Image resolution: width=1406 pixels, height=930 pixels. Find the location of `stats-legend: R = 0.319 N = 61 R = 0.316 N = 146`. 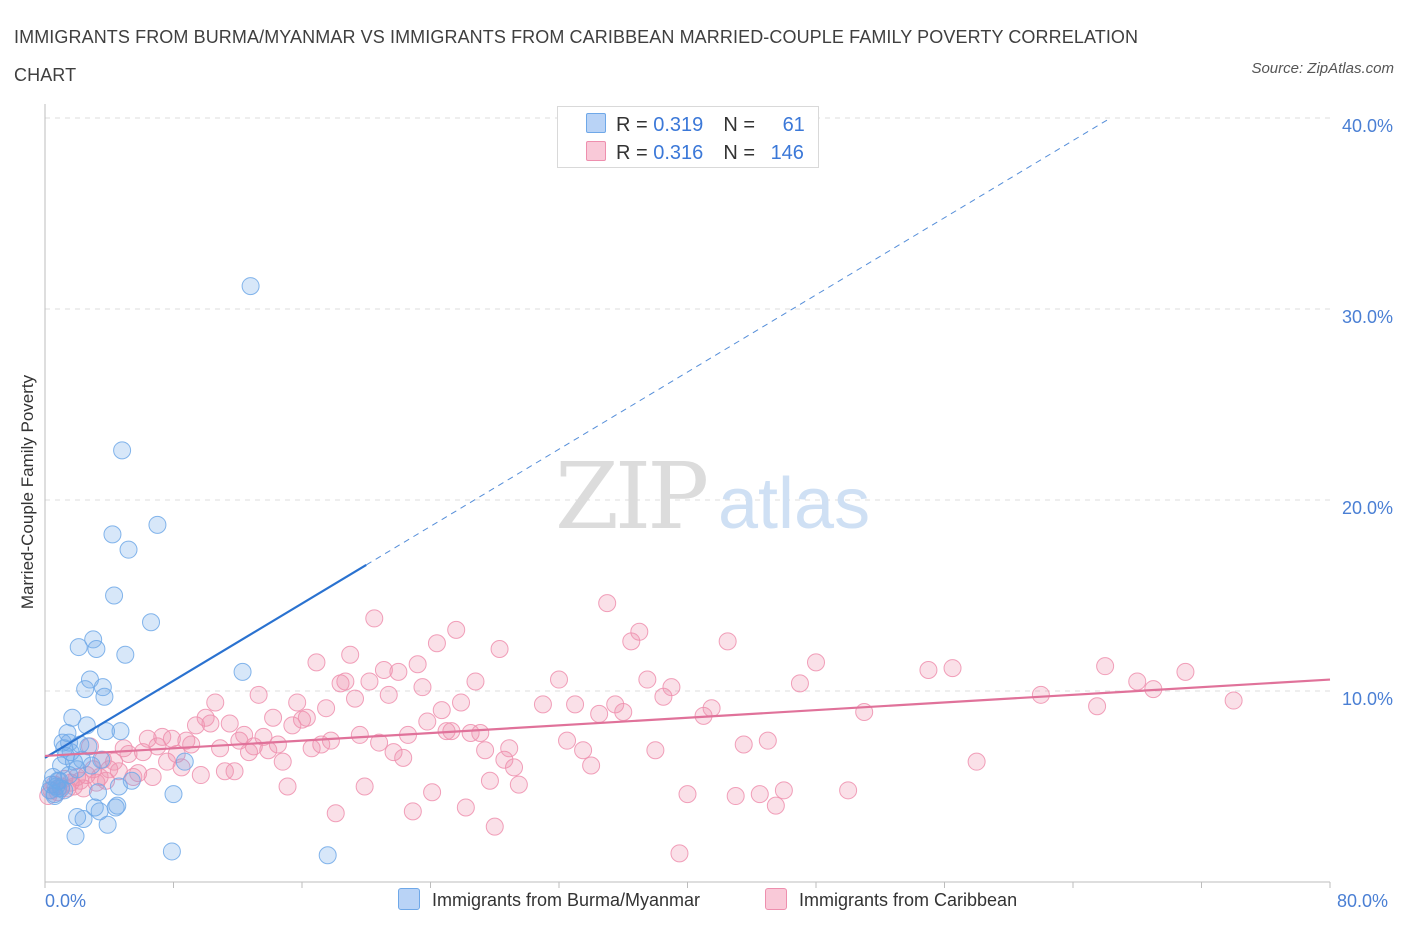

stats-legend: R = 0.319 N = 61 R = 0.316 N = 146 is located at coordinates (688, 137).